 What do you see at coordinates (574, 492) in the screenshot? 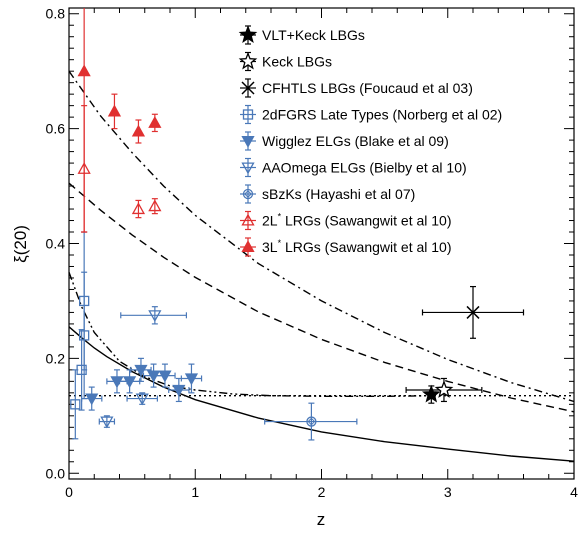
I see `x-tick-label: 4` at bounding box center [574, 492].